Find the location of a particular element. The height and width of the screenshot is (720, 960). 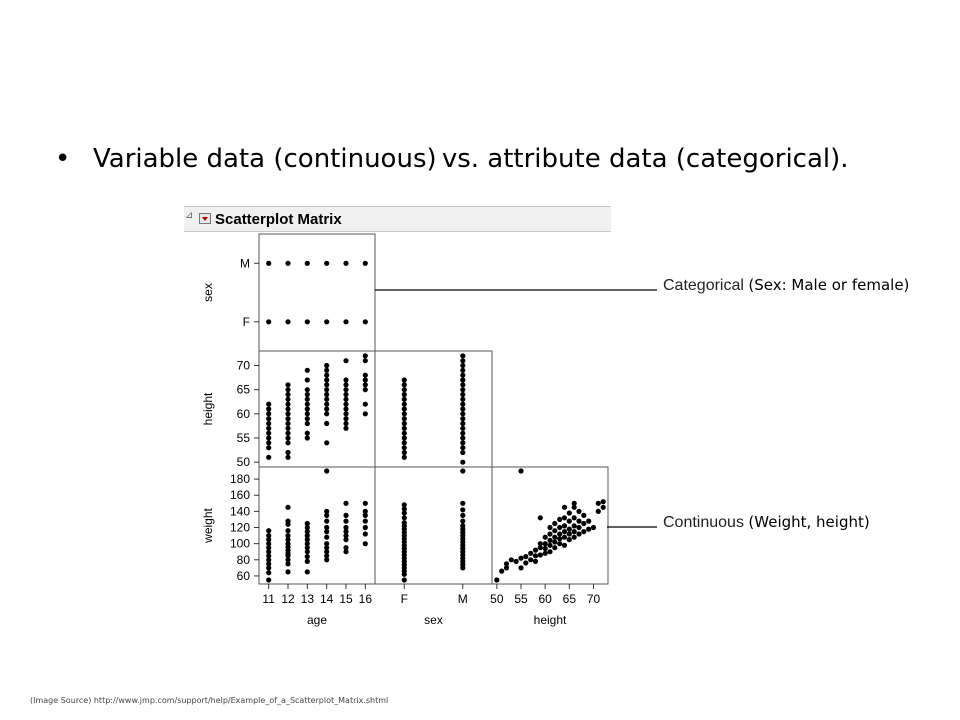

x-tick-label-height: 65 is located at coordinates (570, 599).